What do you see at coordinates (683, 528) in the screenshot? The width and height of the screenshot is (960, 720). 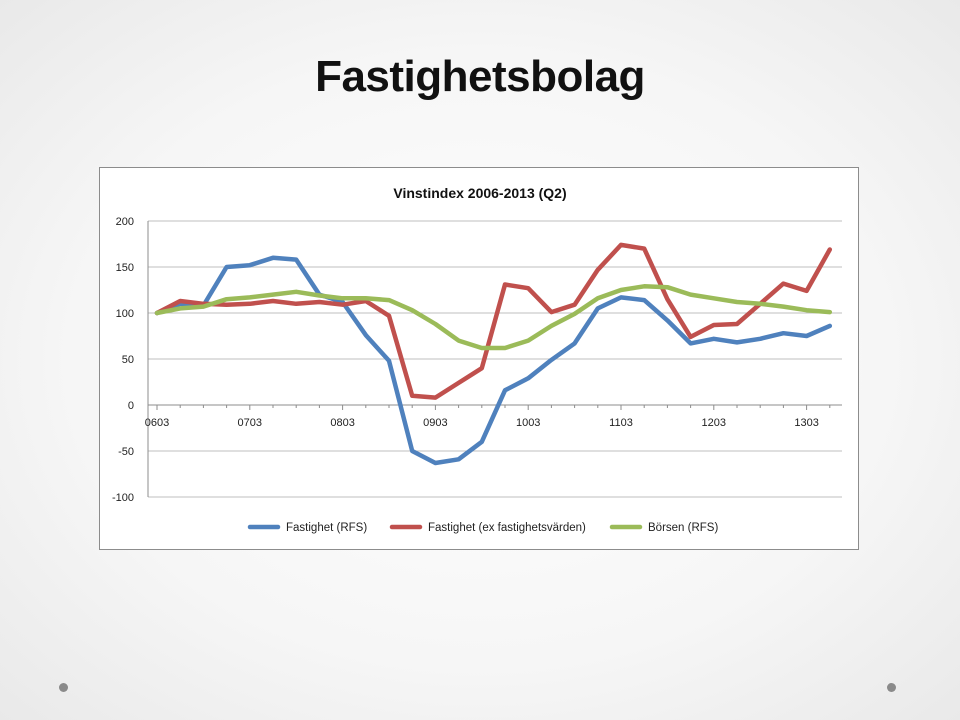 I see `legend-label-3: Börsen (RFS)` at bounding box center [683, 528].